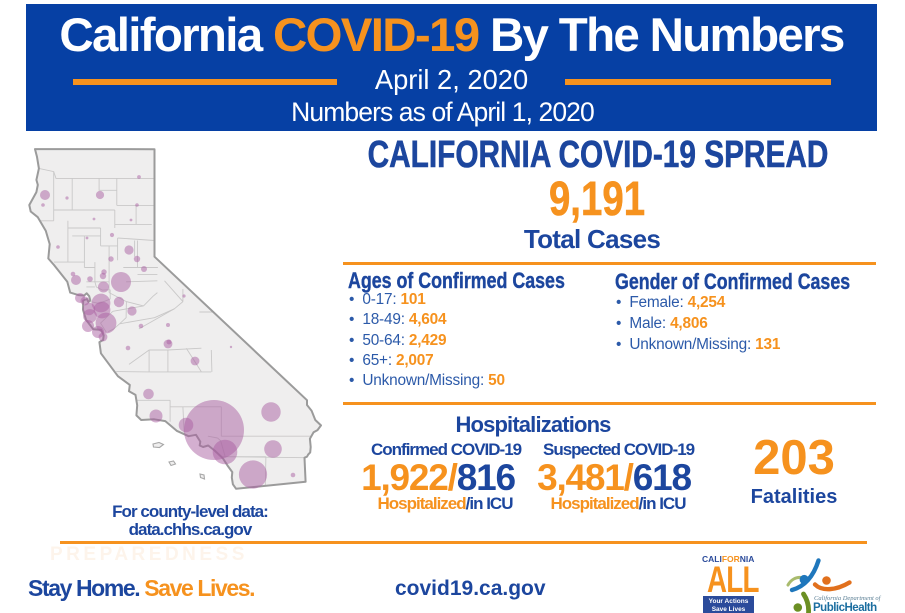 The width and height of the screenshot is (905, 613). Describe the element at coordinates (848, 598) in the screenshot. I see `svg-text: California Department of` at that location.